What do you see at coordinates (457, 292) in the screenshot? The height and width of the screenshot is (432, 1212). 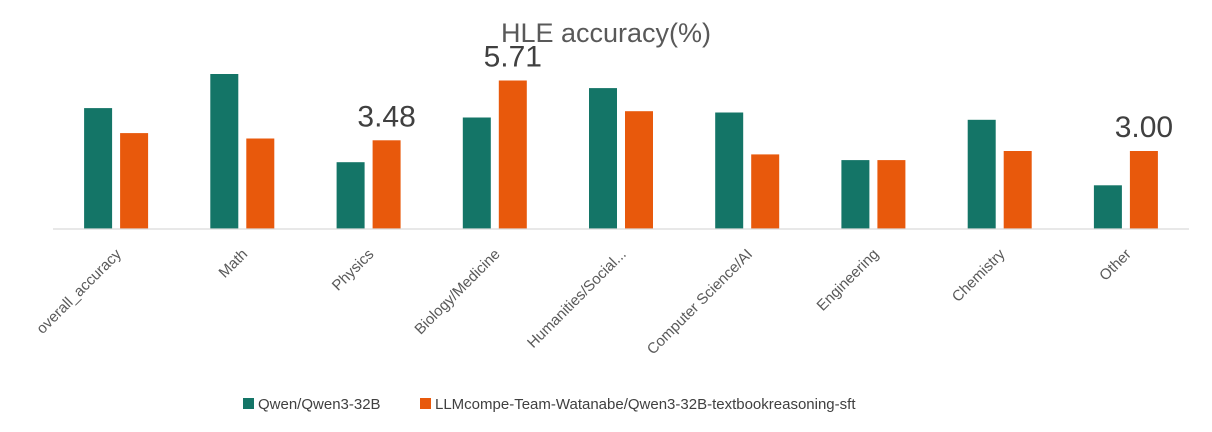 I see `x-tick-label-biology-medicine: Biology/Medicine` at bounding box center [457, 292].